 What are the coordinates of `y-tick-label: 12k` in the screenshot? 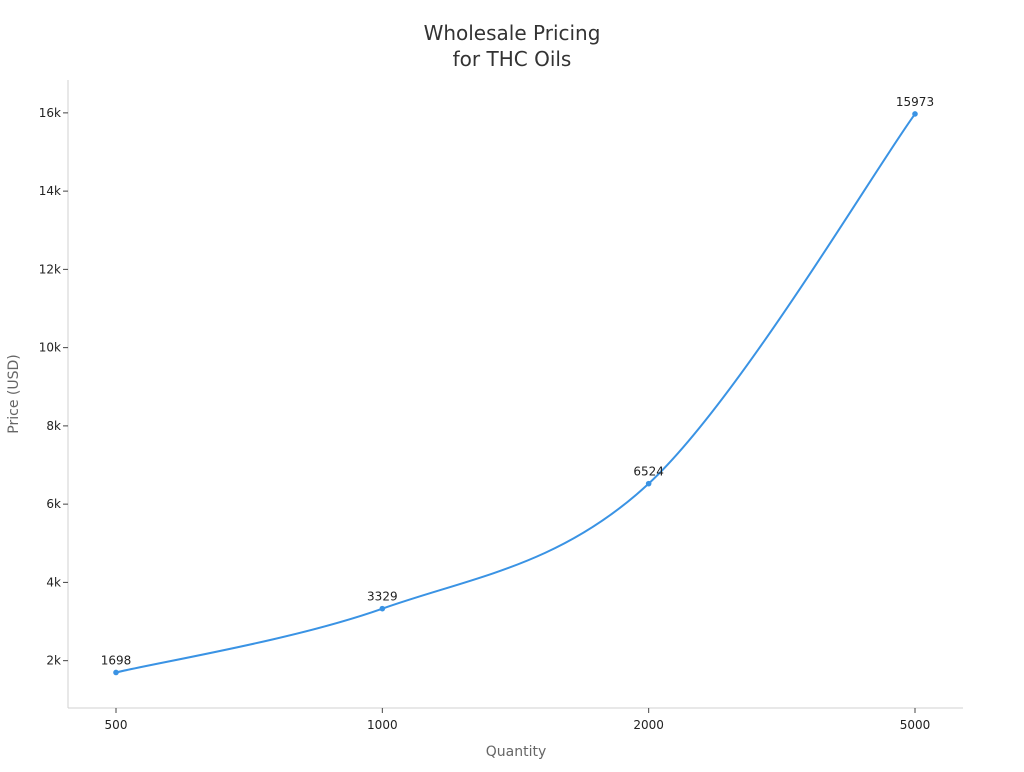 It's located at (50, 269).